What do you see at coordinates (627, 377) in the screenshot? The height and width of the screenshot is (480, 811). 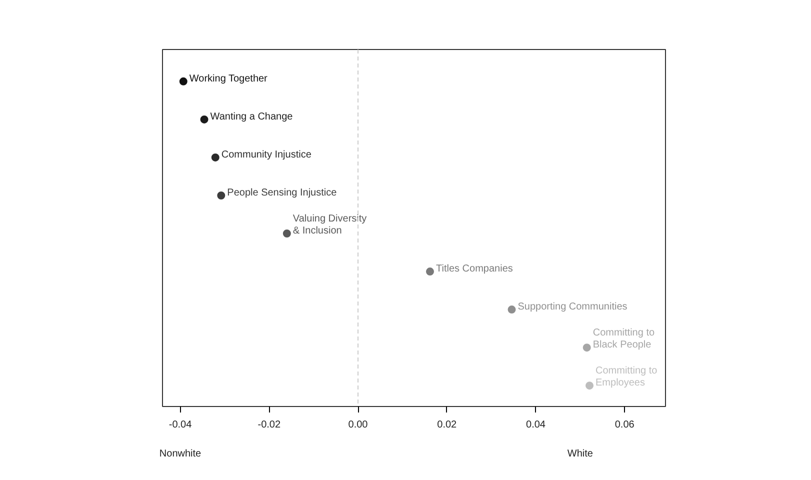 I see `y-tick-label: Committing to Employees` at bounding box center [627, 377].